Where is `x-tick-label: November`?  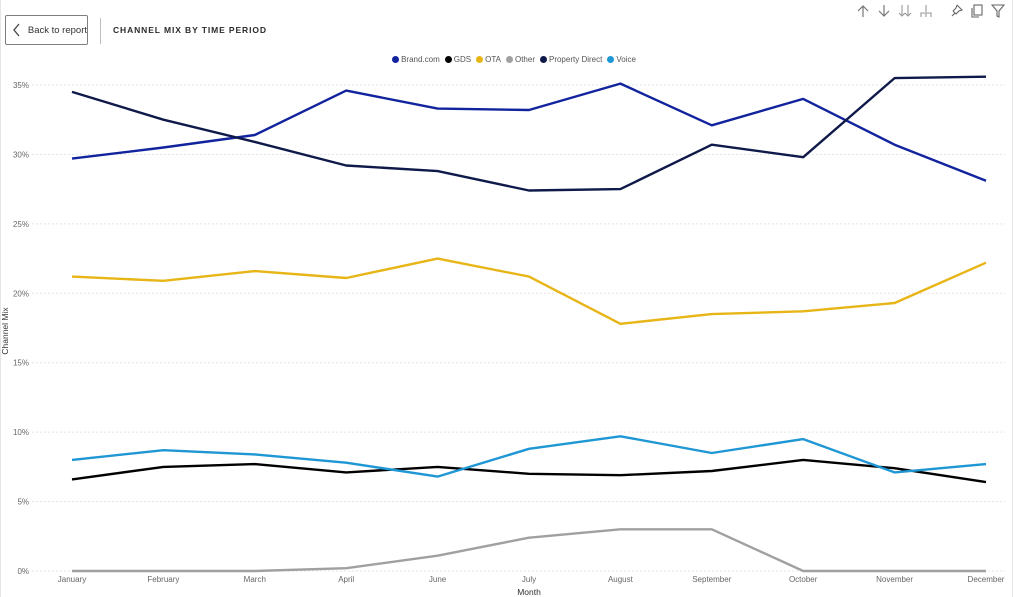
x-tick-label: November is located at coordinates (894, 579).